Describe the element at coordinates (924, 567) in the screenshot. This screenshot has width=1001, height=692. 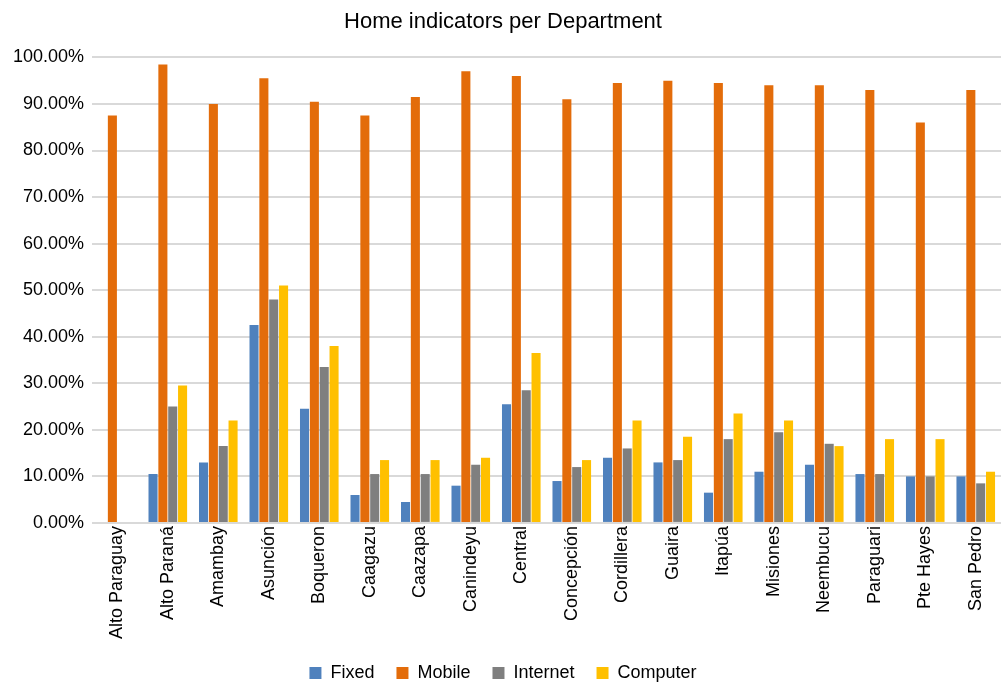
I see `x-tick-label: Pte Hayes` at that location.